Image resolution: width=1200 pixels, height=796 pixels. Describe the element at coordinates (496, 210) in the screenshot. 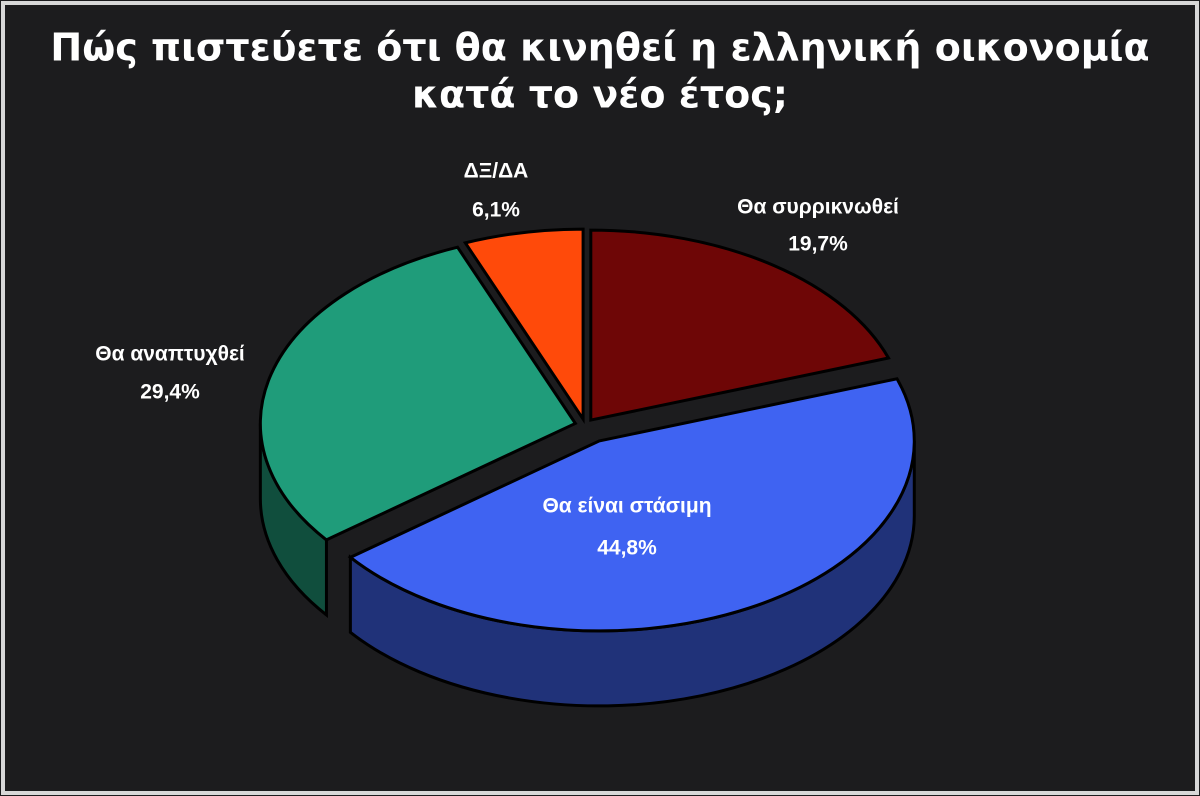

I see `data-label-value: 6,1%` at that location.